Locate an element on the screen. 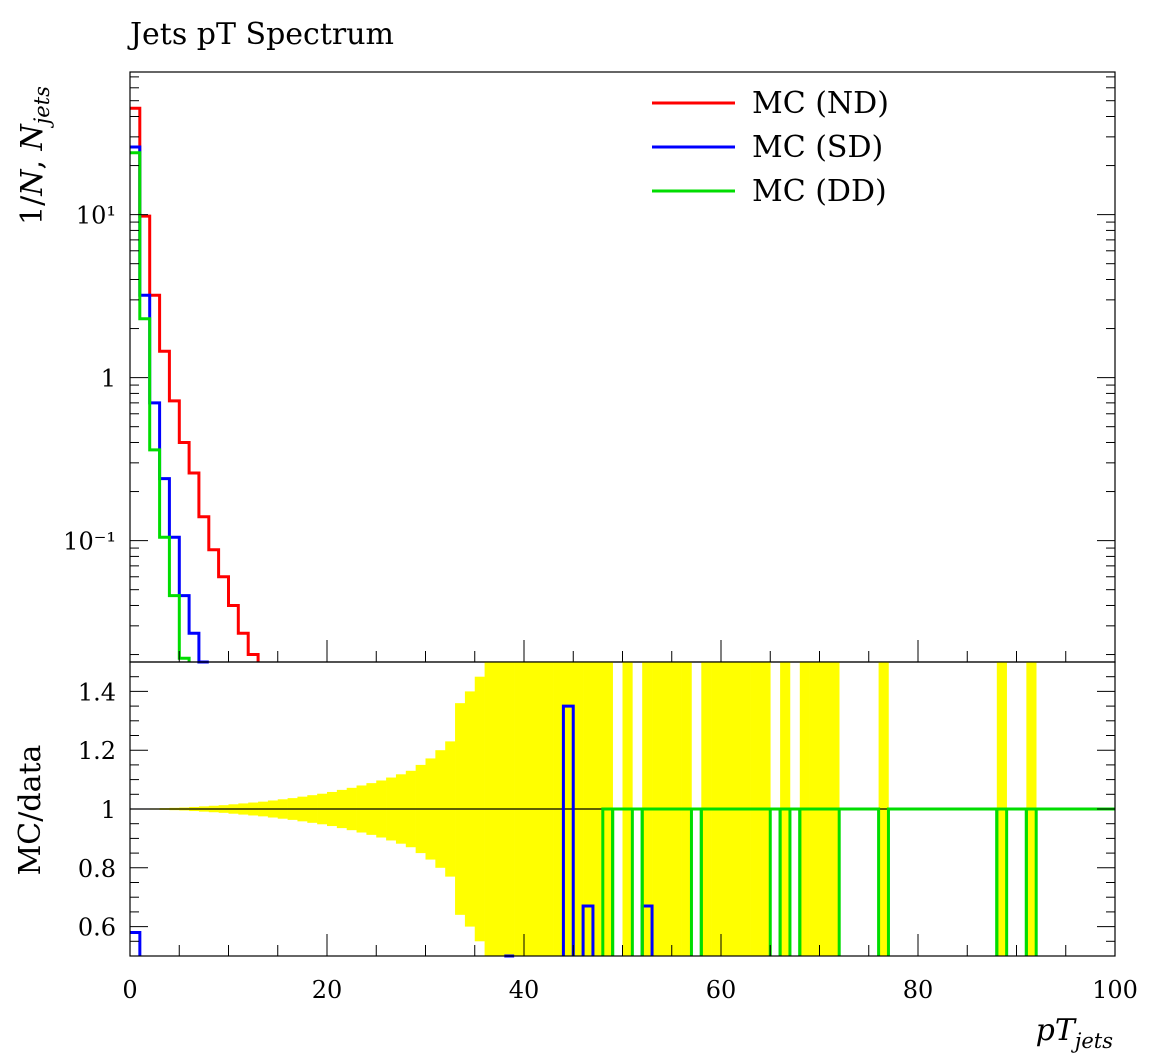 This screenshot has width=1153, height=1056. y-tick-label: 10¹ is located at coordinates (96, 216).